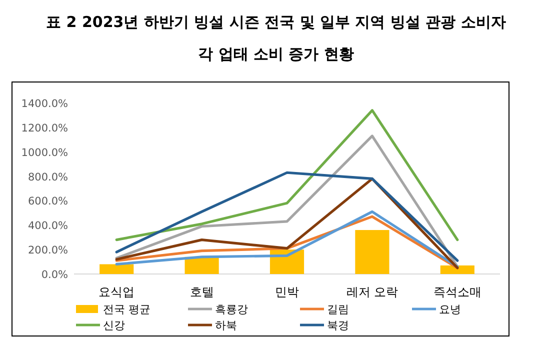 This screenshot has height=340, width=542. Describe the element at coordinates (44, 152) in the screenshot. I see `y-tick-label: 1000.0%` at that location.